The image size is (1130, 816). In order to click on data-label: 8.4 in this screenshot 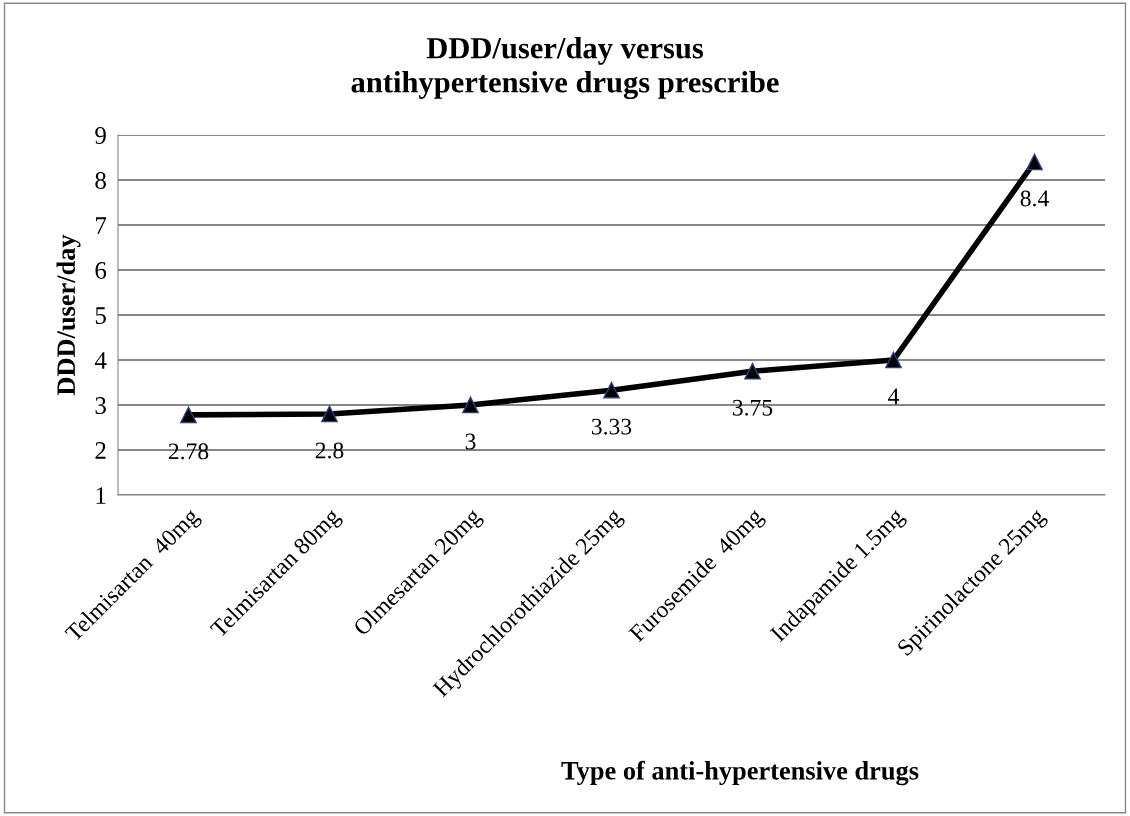, I will do `click(1034, 198)`.